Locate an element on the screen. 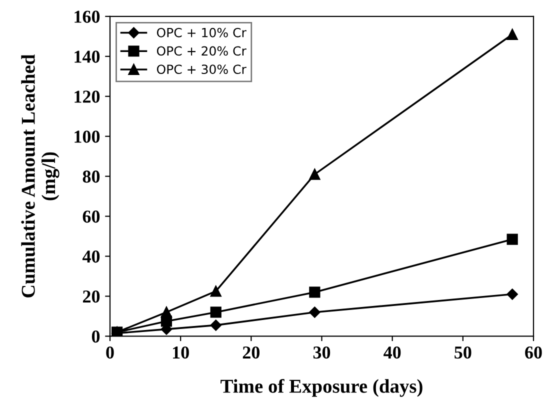 This screenshot has width=550, height=410. y-tick-label: 20 is located at coordinates (91, 296).